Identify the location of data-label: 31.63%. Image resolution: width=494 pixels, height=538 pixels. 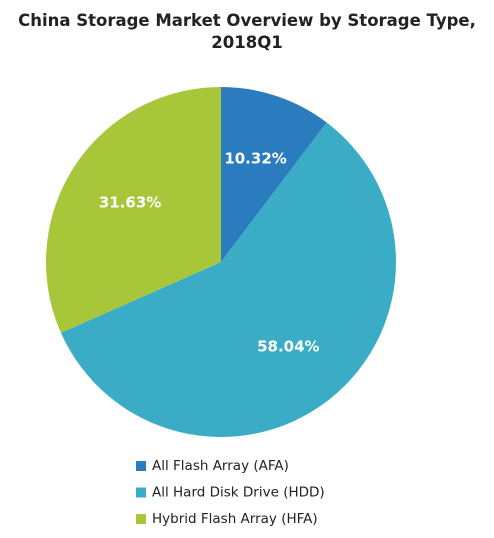
(130, 202).